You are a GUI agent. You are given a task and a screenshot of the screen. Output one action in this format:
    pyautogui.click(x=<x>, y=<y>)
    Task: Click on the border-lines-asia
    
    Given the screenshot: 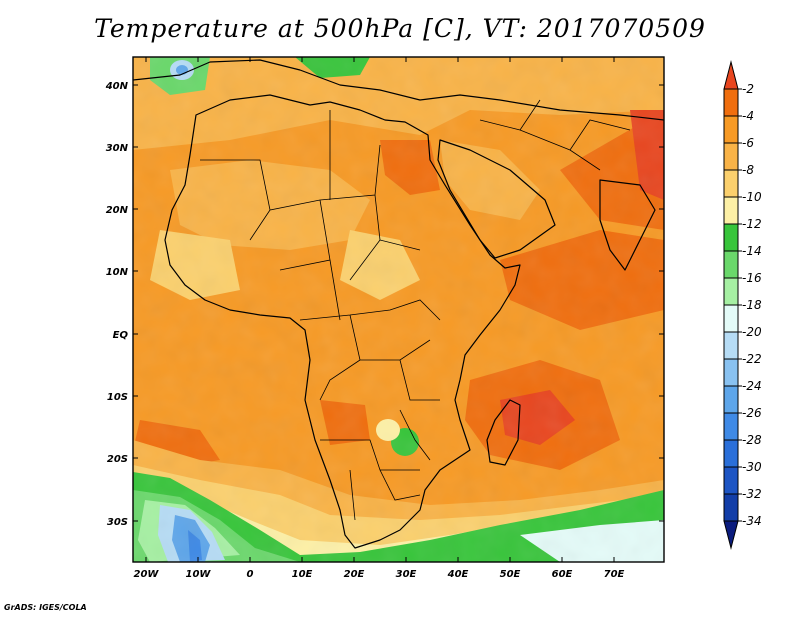 What is the action you would take?
    pyautogui.click(x=555, y=135)
    